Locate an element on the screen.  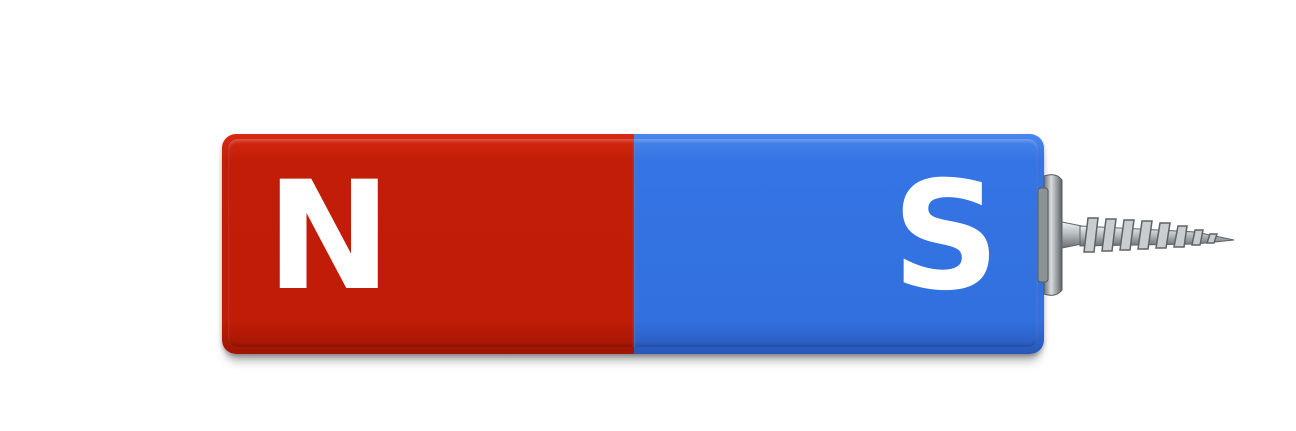
south-pole-label: S is located at coordinates (945, 237).